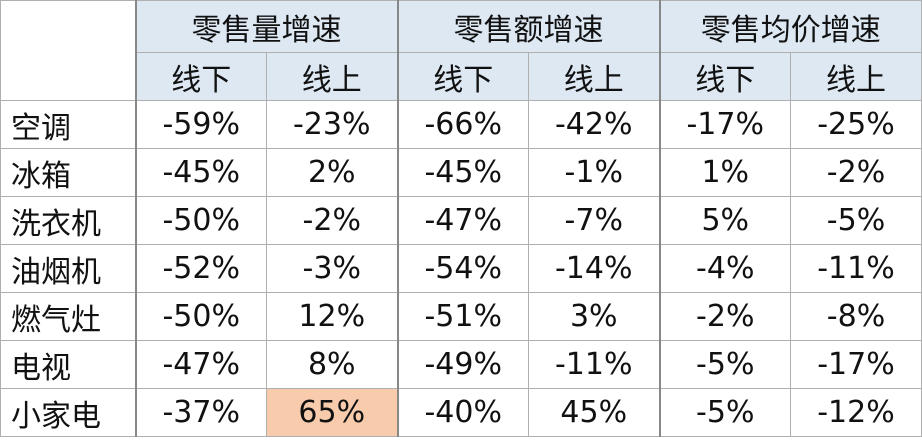  Describe the element at coordinates (68, 412) in the screenshot. I see `row-label: 小家电` at that location.